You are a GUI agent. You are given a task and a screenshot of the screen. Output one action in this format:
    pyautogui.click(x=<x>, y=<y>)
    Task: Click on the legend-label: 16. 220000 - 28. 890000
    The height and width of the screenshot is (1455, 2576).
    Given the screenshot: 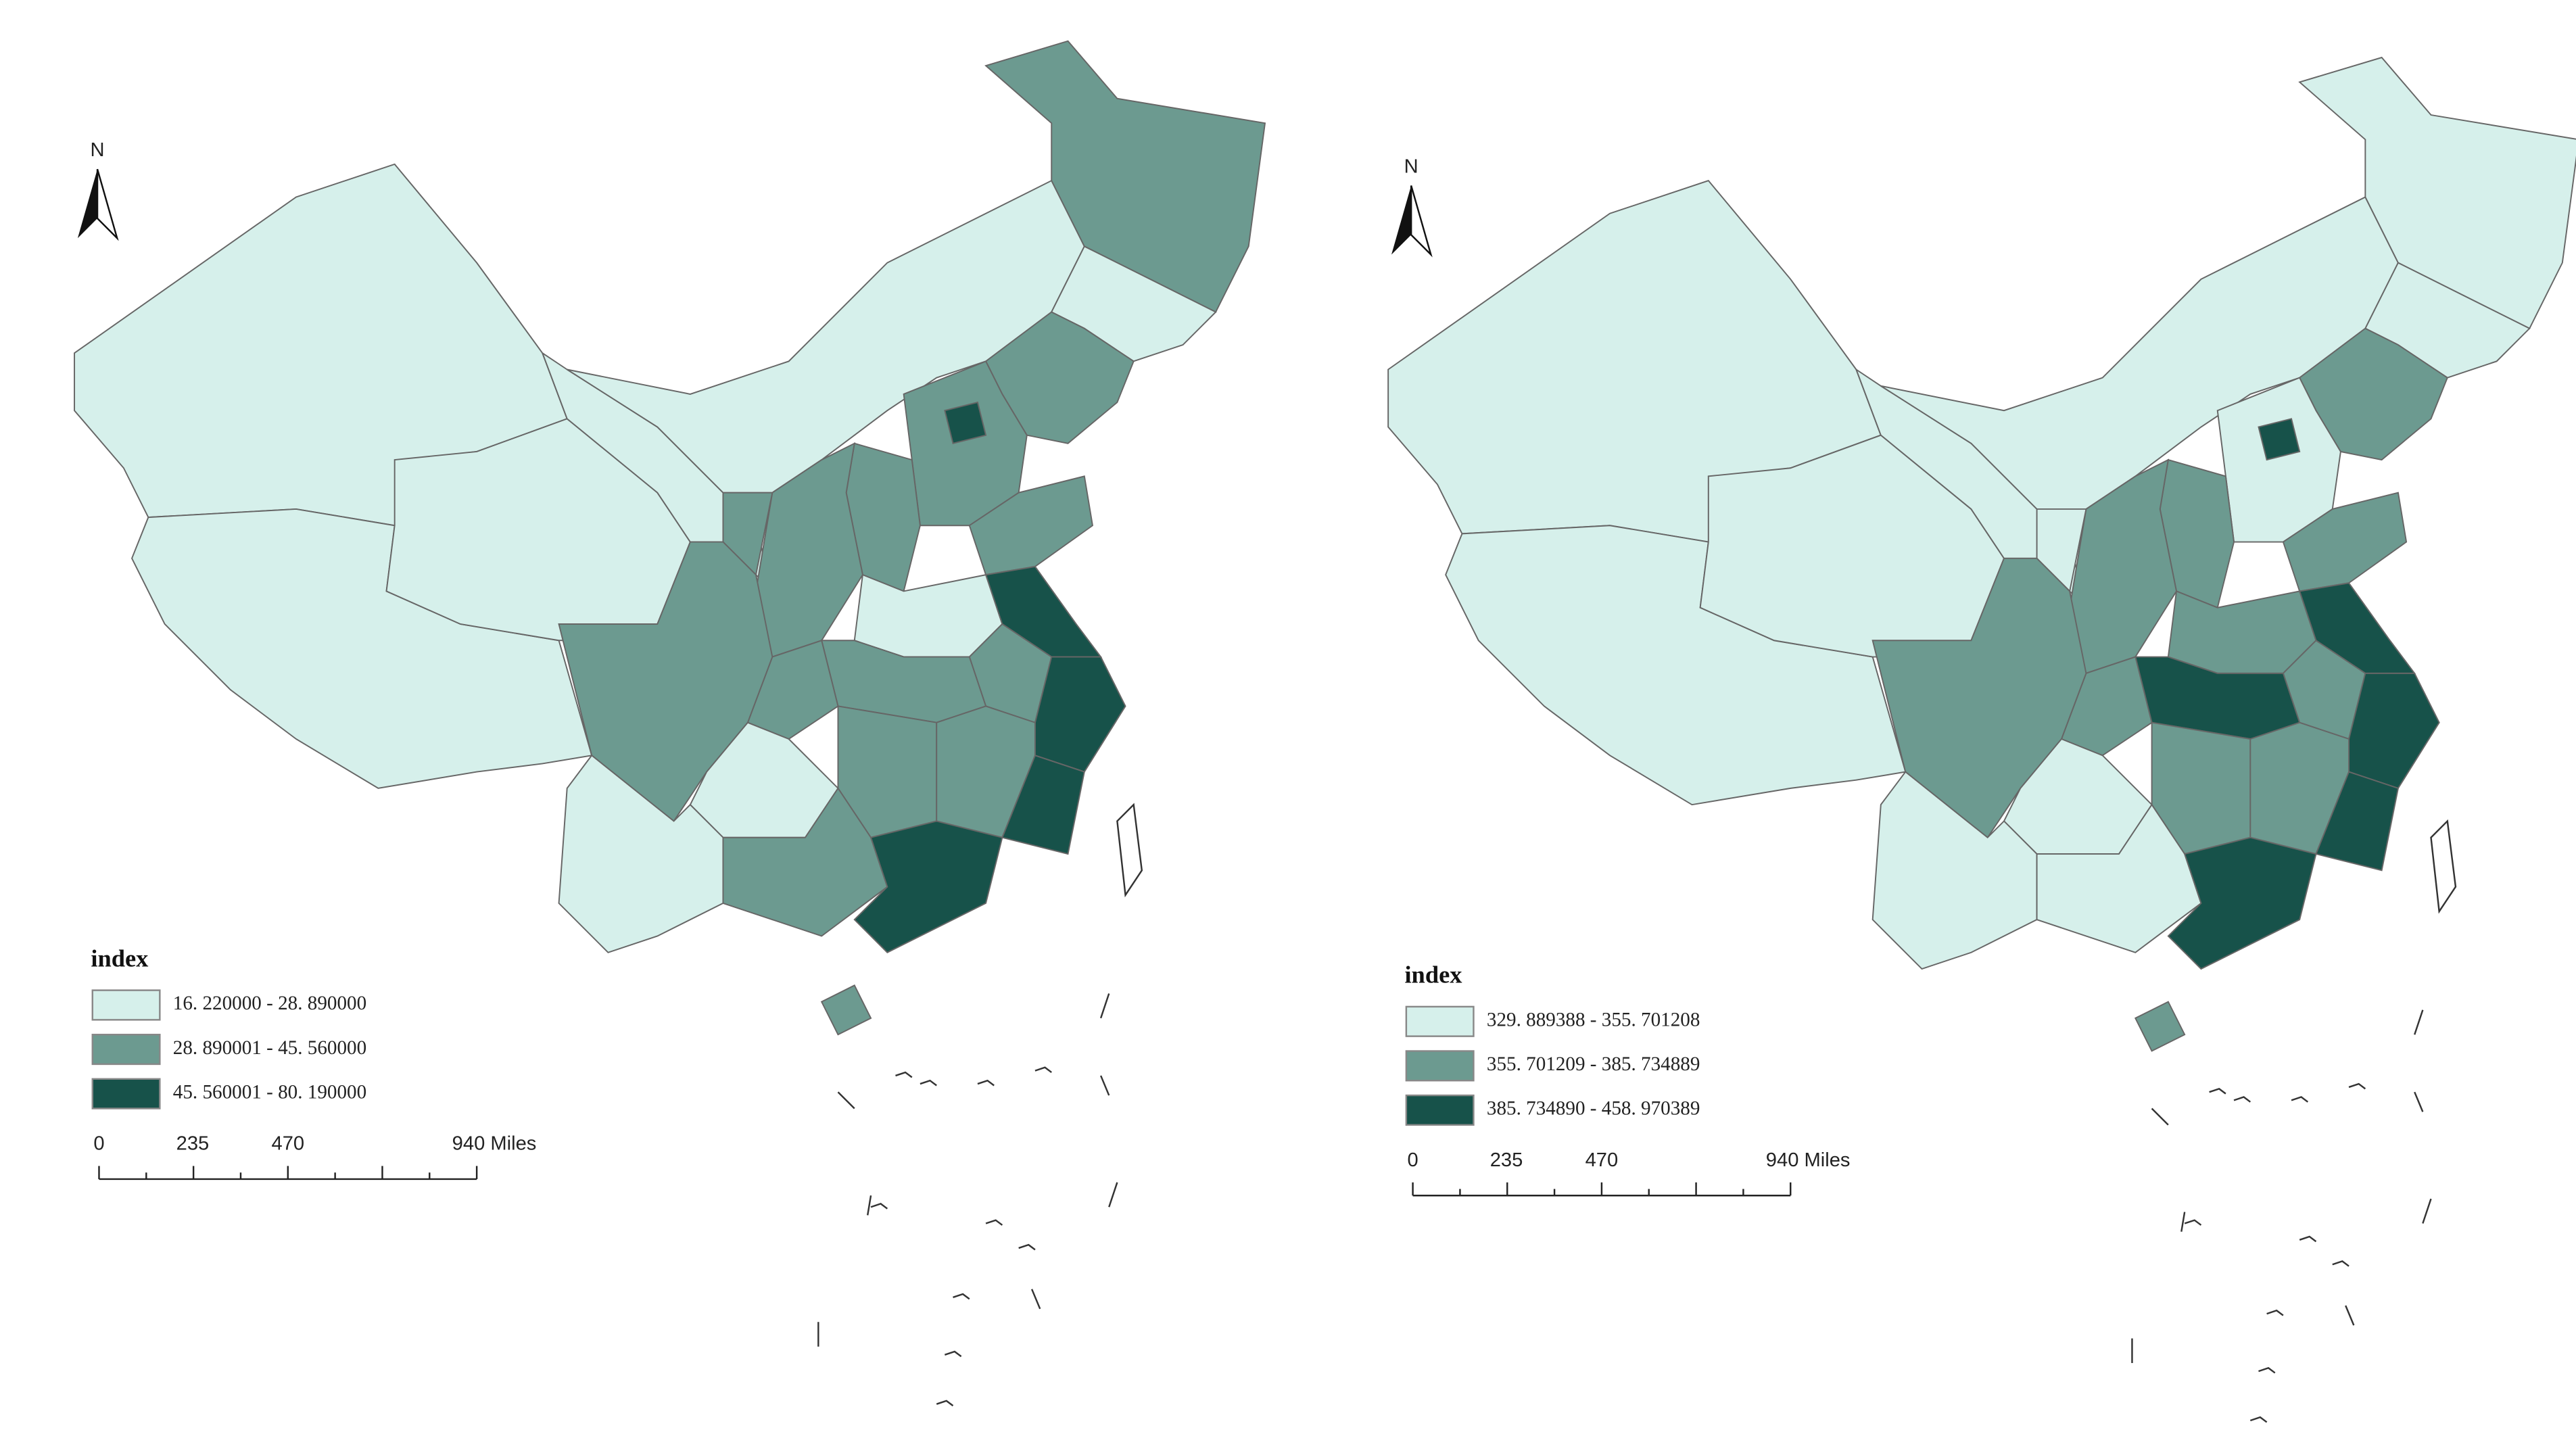 What is the action you would take?
    pyautogui.click(x=269, y=1003)
    